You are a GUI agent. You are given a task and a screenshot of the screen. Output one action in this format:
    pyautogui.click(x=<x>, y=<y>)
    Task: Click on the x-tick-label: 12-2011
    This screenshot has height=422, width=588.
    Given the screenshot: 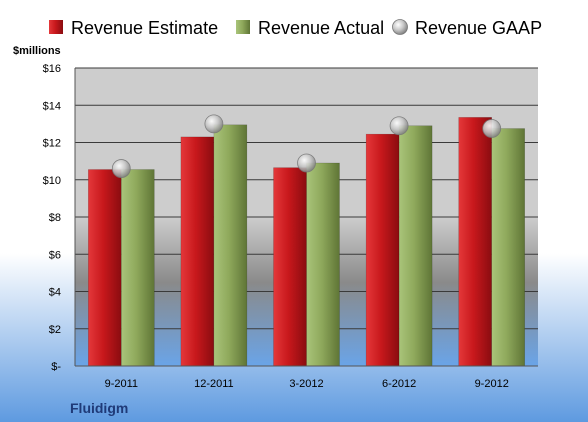 What is the action you would take?
    pyautogui.click(x=214, y=384)
    